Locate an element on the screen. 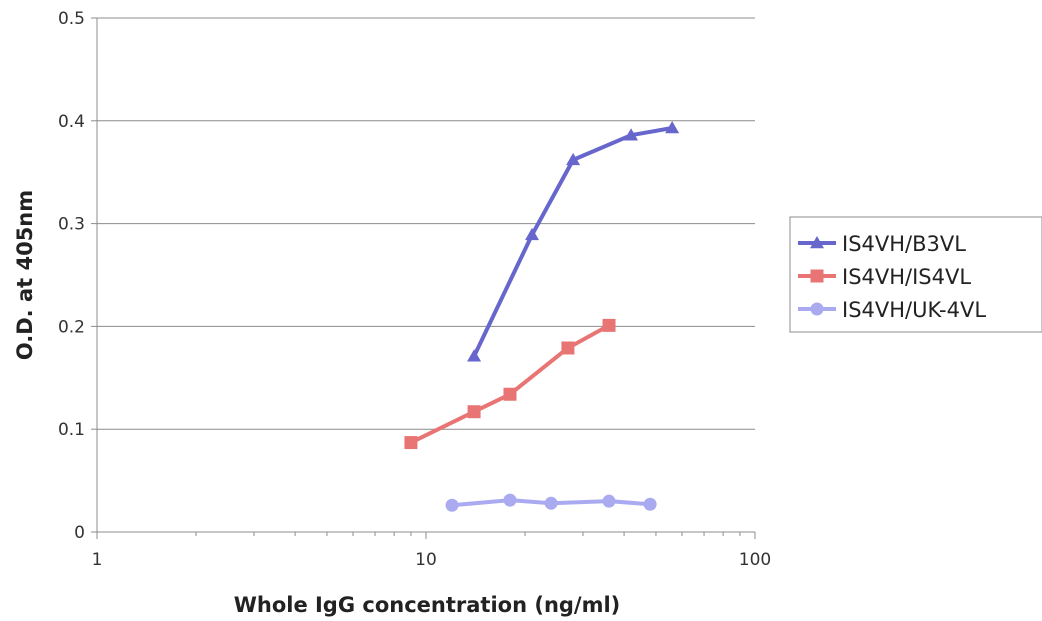  y-tick-label-5: 0.5 is located at coordinates (71, 19).